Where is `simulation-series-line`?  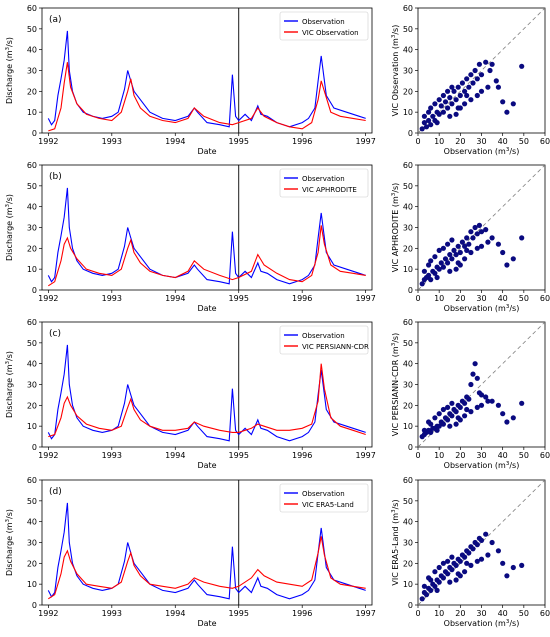 simulation-series-line is located at coordinates (207, 97).